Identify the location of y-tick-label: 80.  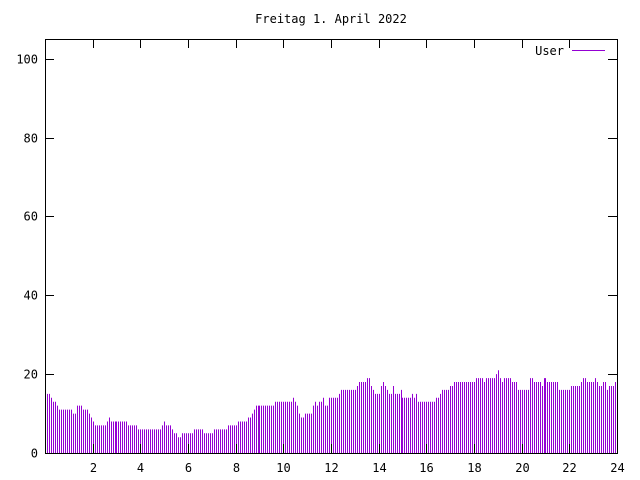
(31, 139).